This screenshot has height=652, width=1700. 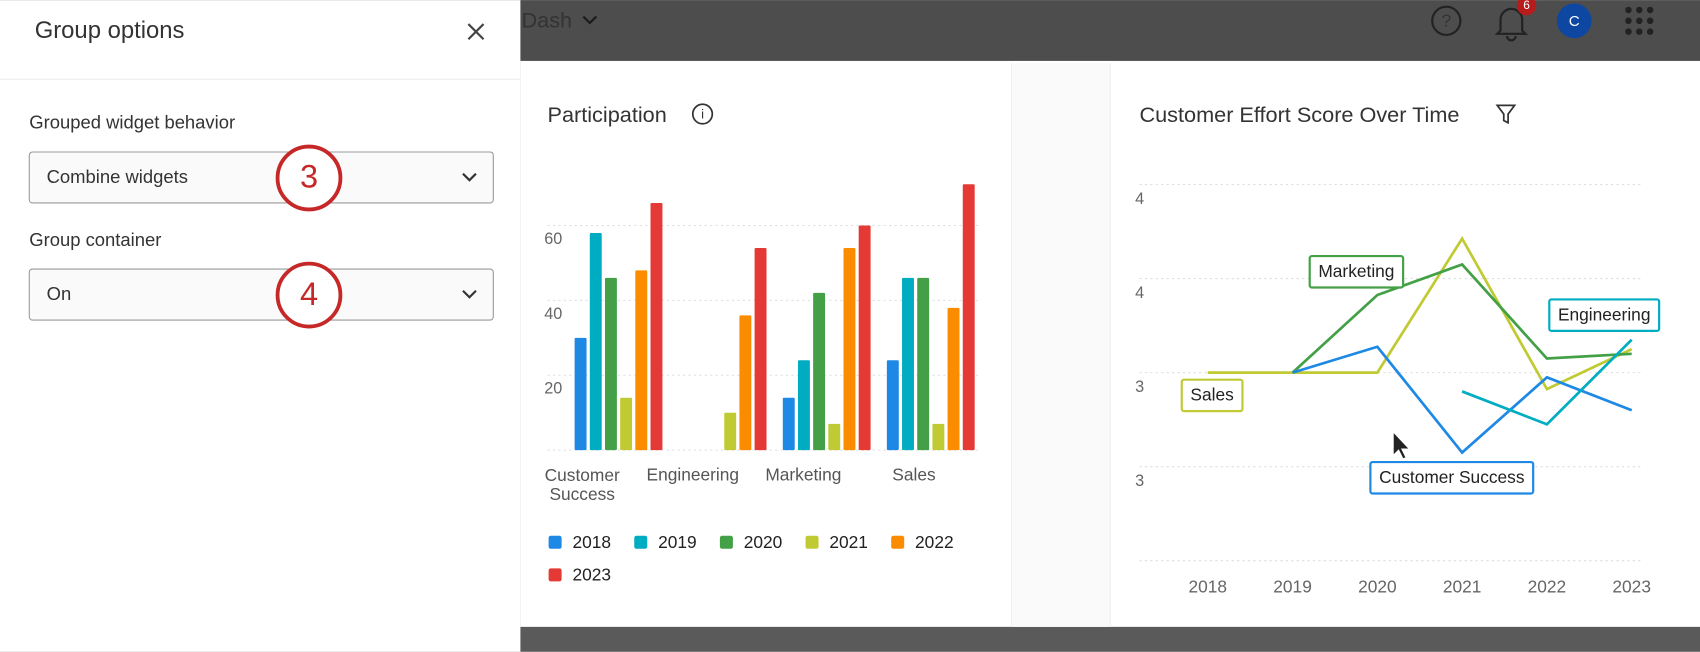 I want to click on legend-label: 2023, so click(x=591, y=574).